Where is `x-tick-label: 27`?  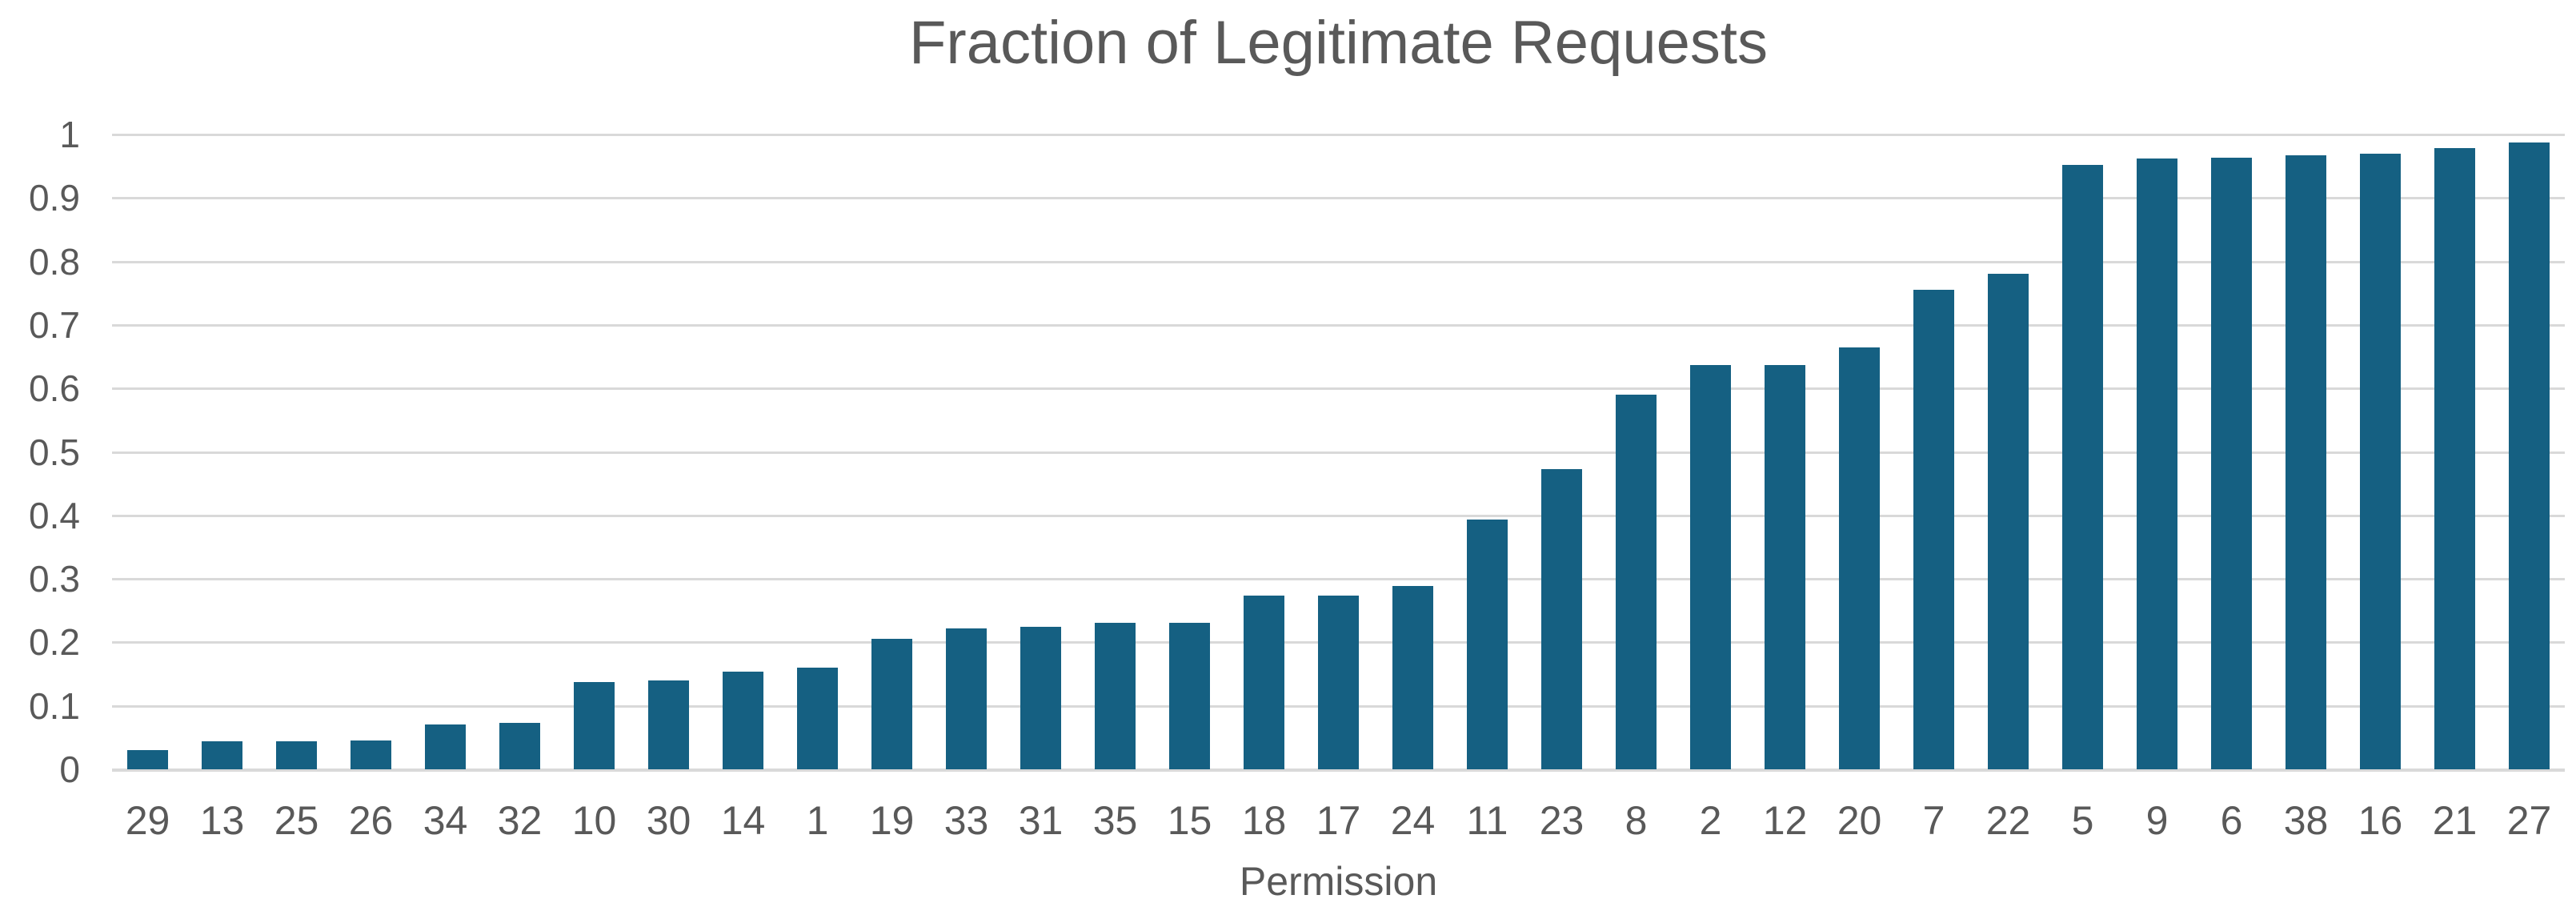
x-tick-label: 27 is located at coordinates (2529, 820).